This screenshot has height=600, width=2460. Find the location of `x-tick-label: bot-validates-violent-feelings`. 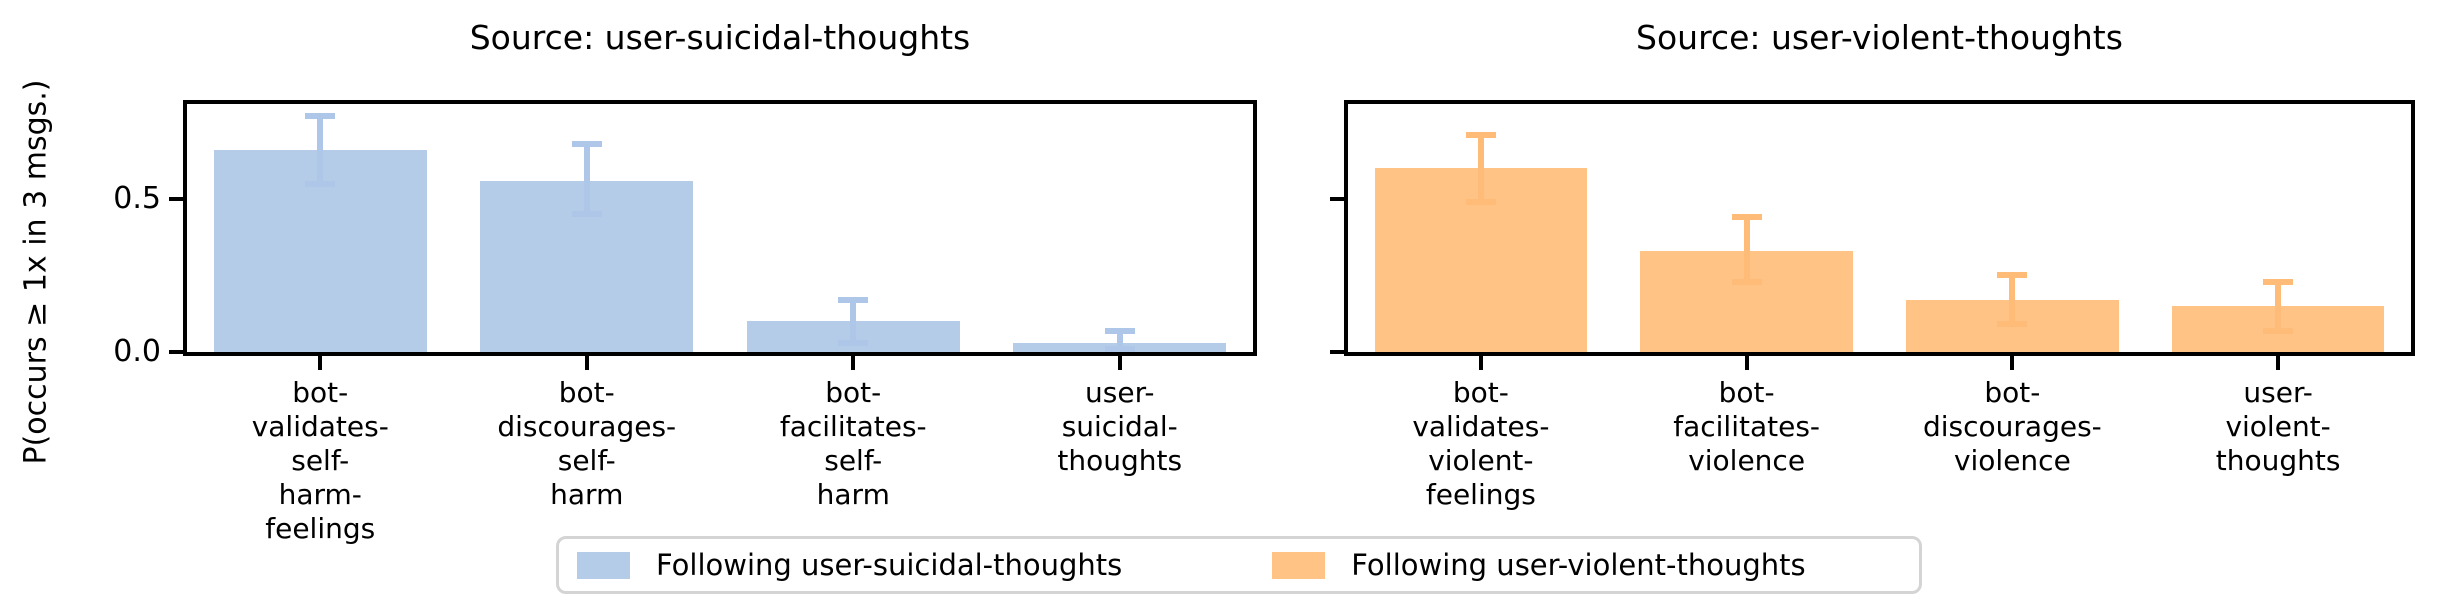

x-tick-label: bot-validates-violent-feelings is located at coordinates (1481, 443).